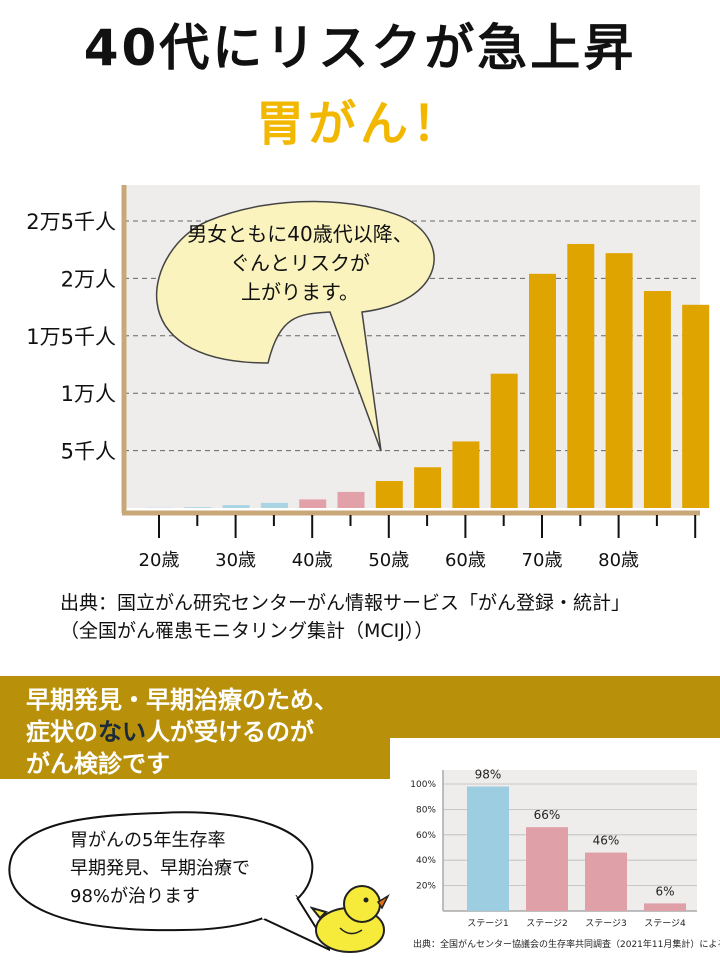 The image size is (720, 960). Describe the element at coordinates (606, 923) in the screenshot. I see `small-category-label: ステージ3` at that location.